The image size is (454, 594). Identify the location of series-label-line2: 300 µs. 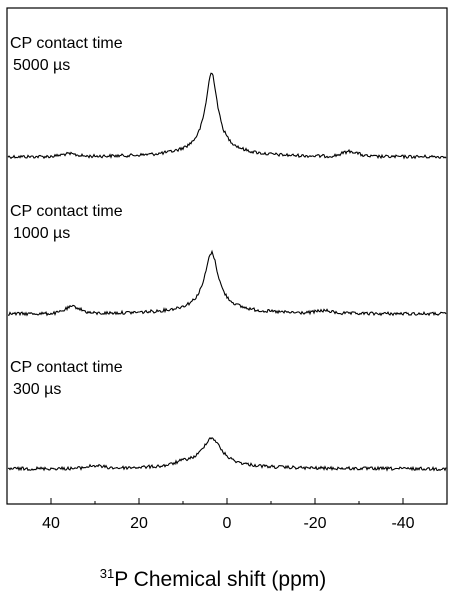
(37, 389).